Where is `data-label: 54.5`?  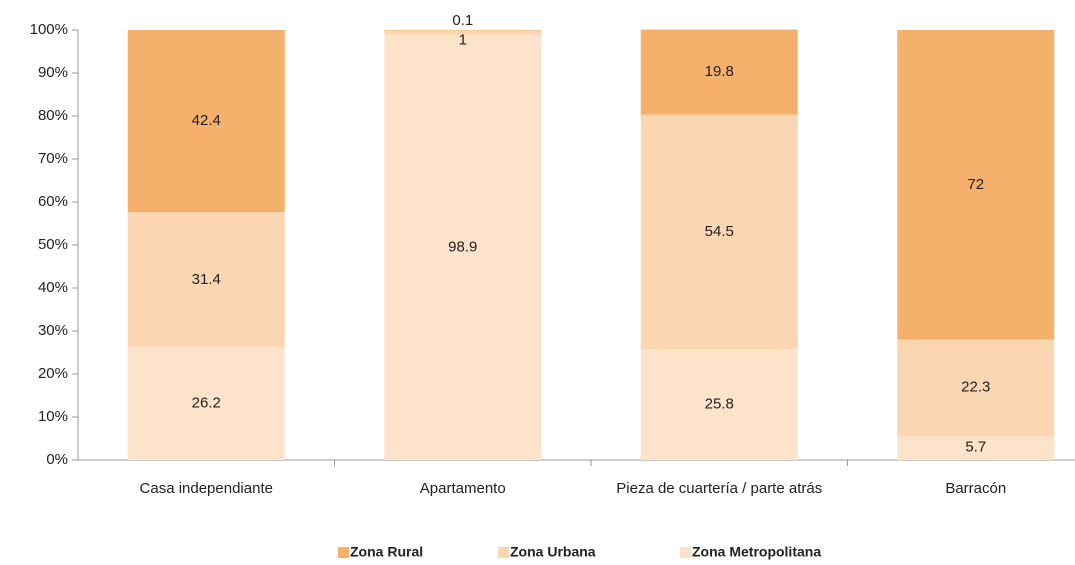
data-label: 54.5 is located at coordinates (719, 231).